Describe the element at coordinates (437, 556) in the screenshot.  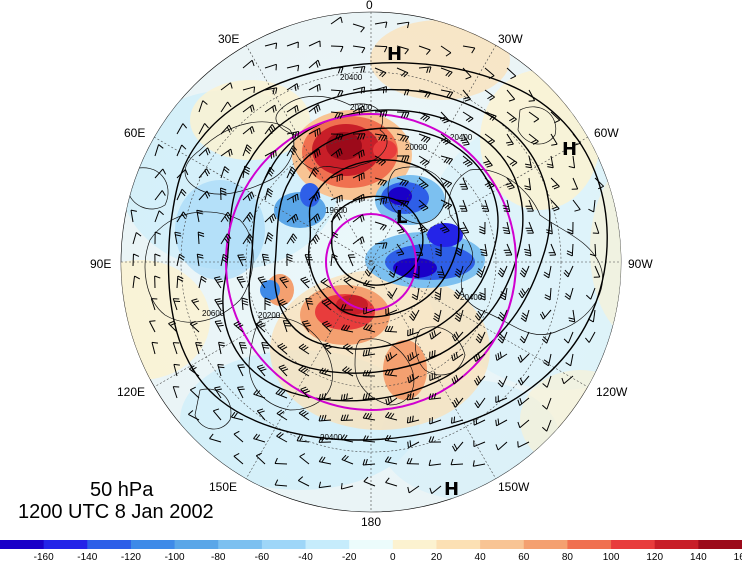
I see `colorbar-tick-label: 20` at that location.